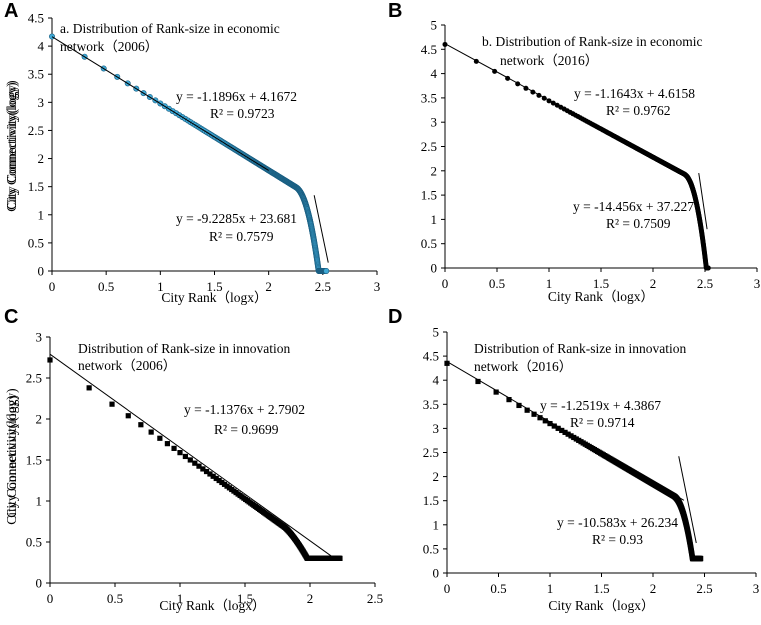 Image resolution: width=761 pixels, height=625 pixels. What do you see at coordinates (246, 429) in the screenshot?
I see `trendline-r2: R² = 0.9699` at bounding box center [246, 429].